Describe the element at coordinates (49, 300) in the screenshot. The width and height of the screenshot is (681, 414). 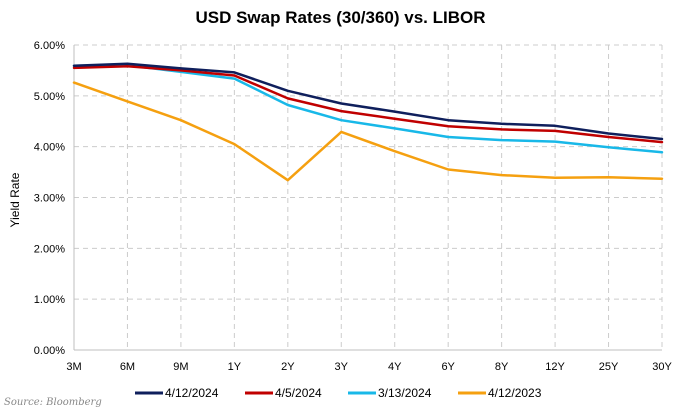
I see `y-tick-label: 1.00%` at that location.